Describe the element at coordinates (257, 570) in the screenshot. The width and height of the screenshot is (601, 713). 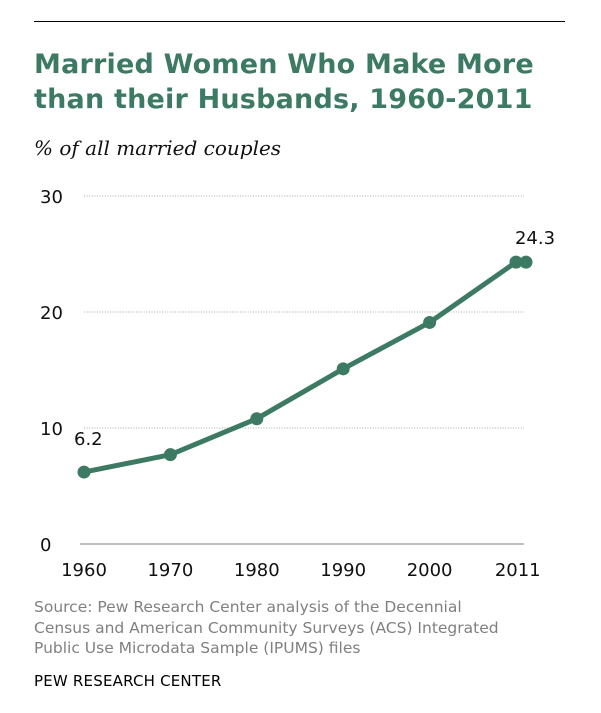
I see `x-tick-label-1980: 1980` at that location.